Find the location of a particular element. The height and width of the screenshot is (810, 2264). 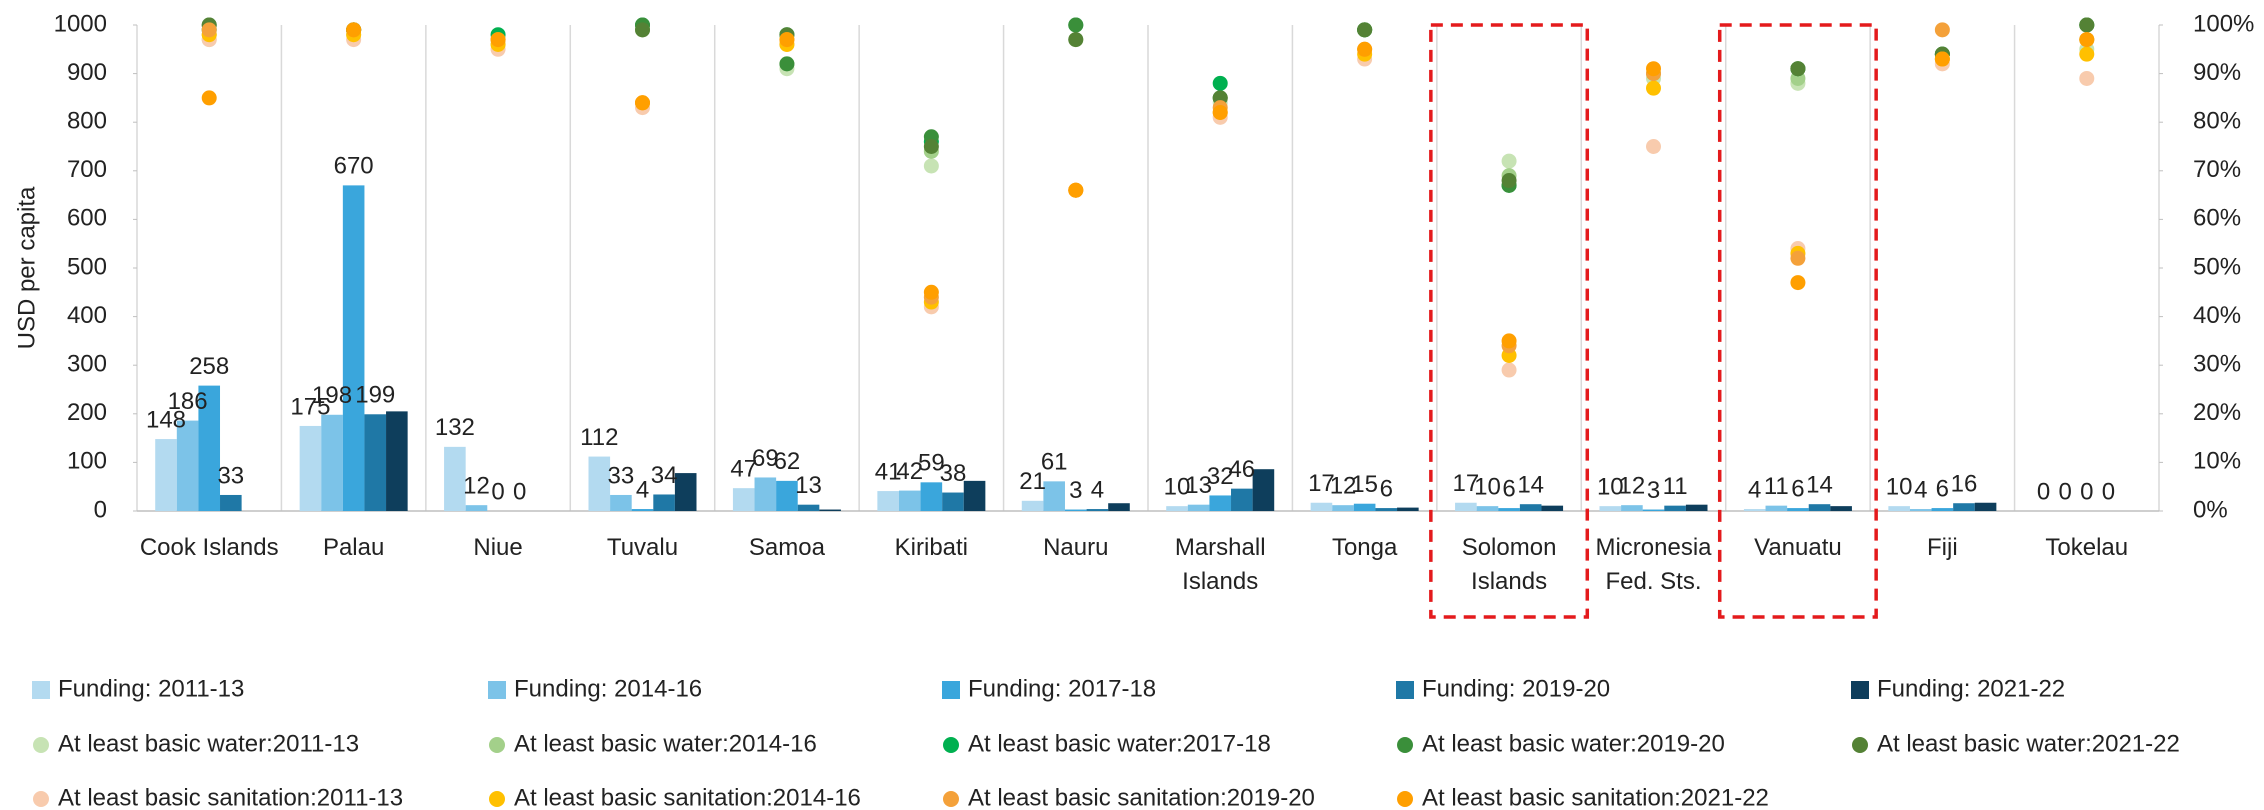

y2-tick-label: 90% is located at coordinates (2217, 72).